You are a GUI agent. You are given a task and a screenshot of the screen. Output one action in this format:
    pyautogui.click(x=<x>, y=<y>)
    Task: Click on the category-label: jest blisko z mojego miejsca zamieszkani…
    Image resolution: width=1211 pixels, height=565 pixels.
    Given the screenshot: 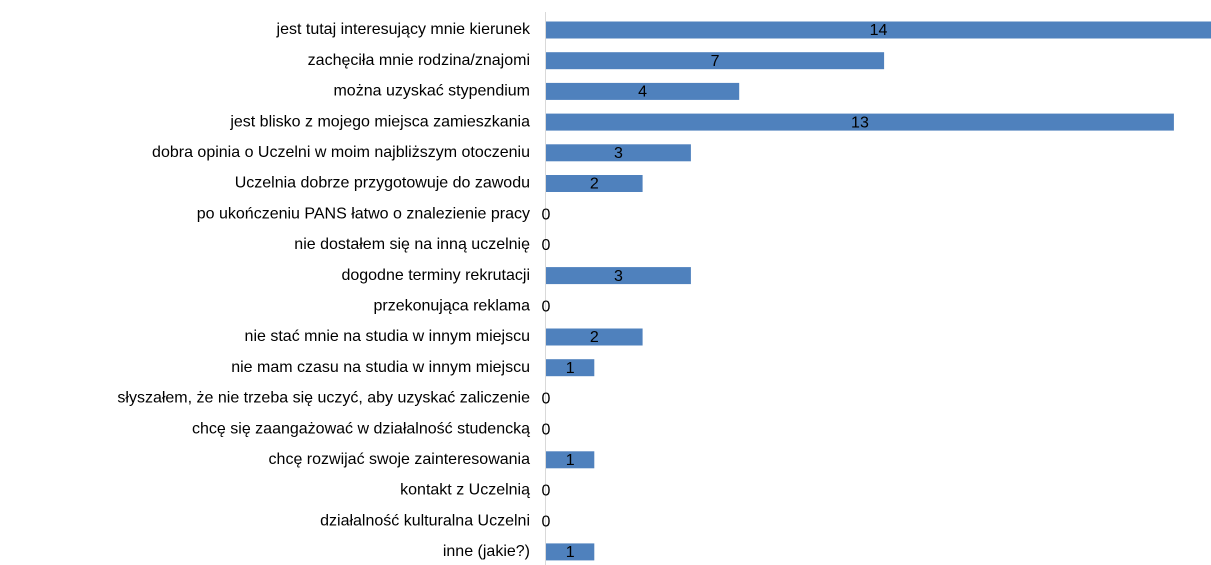 What is the action you would take?
    pyautogui.click(x=379, y=121)
    